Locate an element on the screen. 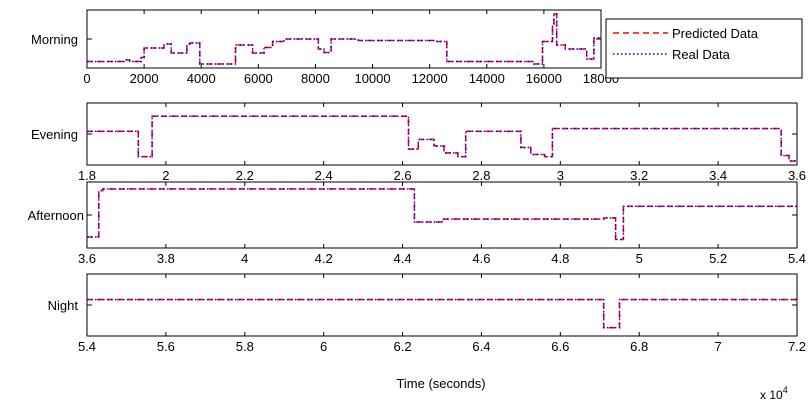 This screenshot has width=809, height=401. x-tick-label: 5.6 is located at coordinates (166, 346).